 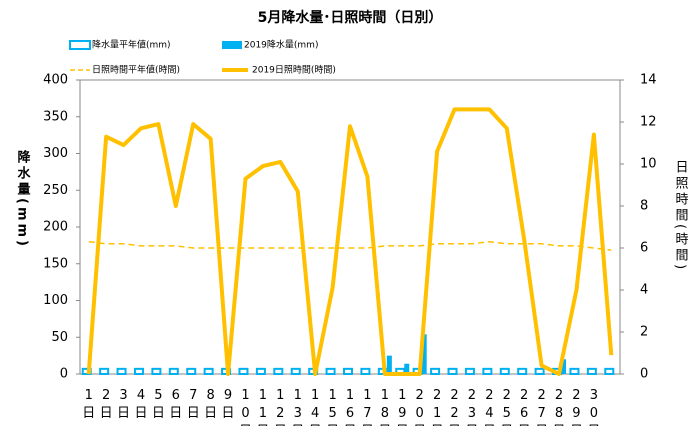 I want to click on x-tick-label: 13日, so click(x=297, y=407).